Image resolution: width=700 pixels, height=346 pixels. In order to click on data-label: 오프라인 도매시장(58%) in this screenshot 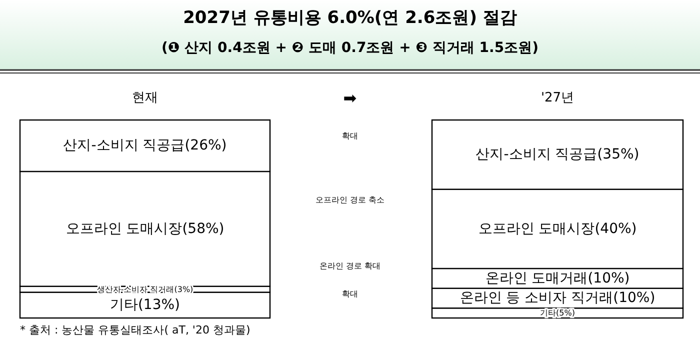, I will do `click(145, 228)`.